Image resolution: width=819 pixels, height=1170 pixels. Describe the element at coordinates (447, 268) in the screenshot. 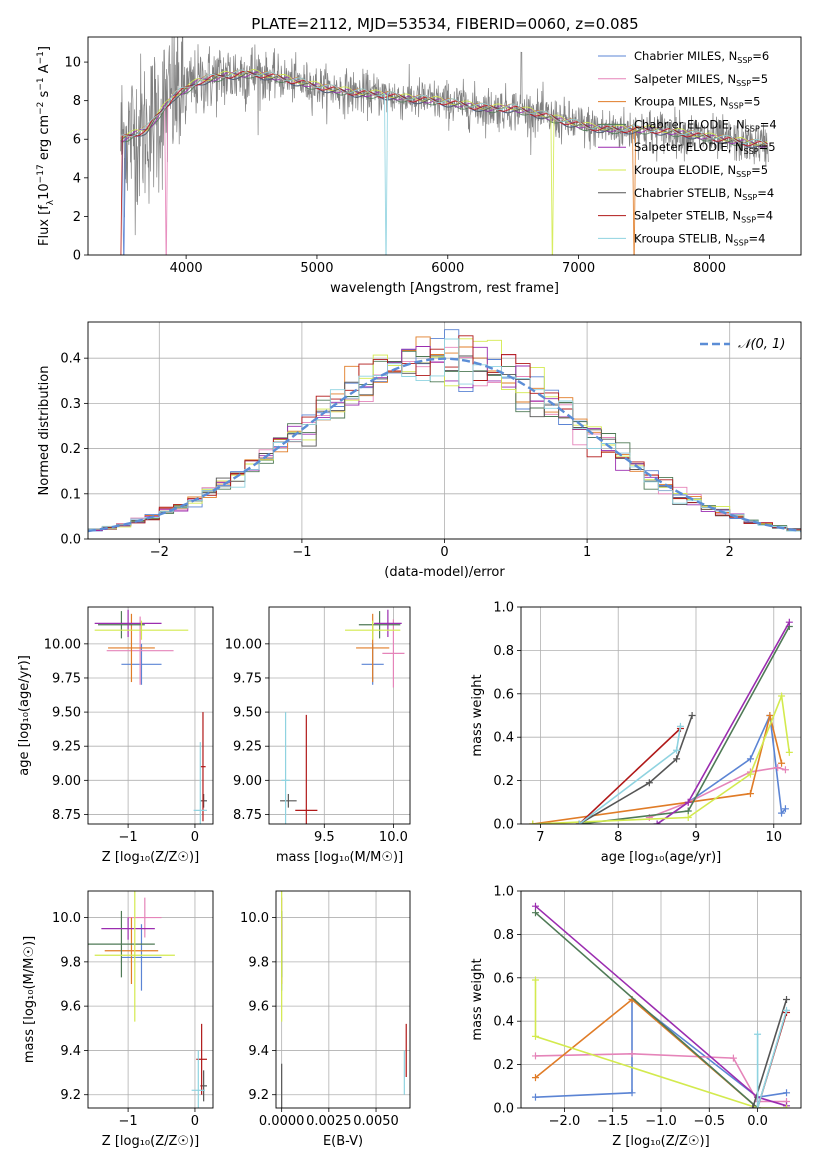

I see `x-tick-label: 6000` at that location.